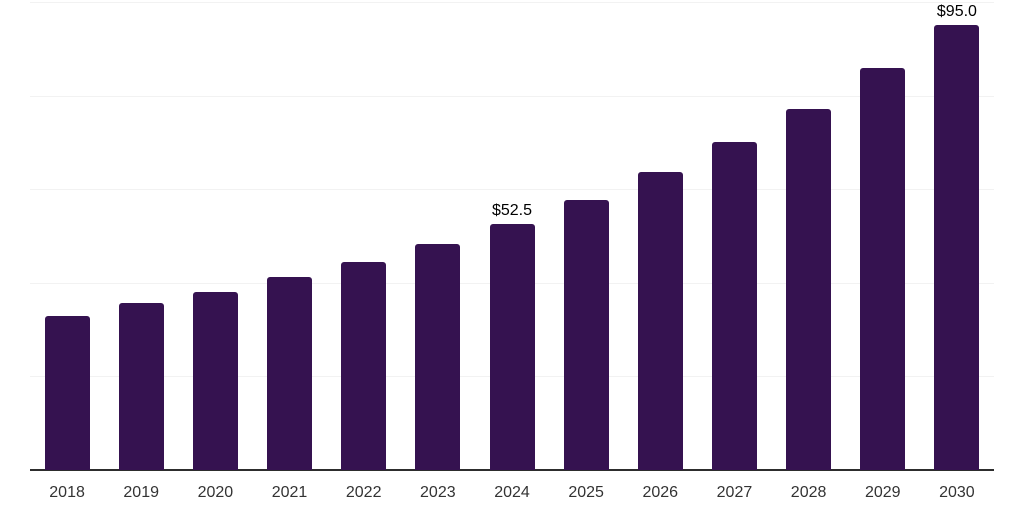 The height and width of the screenshot is (512, 1024). What do you see at coordinates (882, 492) in the screenshot?
I see `x-tick-label-2029: 2029` at bounding box center [882, 492].